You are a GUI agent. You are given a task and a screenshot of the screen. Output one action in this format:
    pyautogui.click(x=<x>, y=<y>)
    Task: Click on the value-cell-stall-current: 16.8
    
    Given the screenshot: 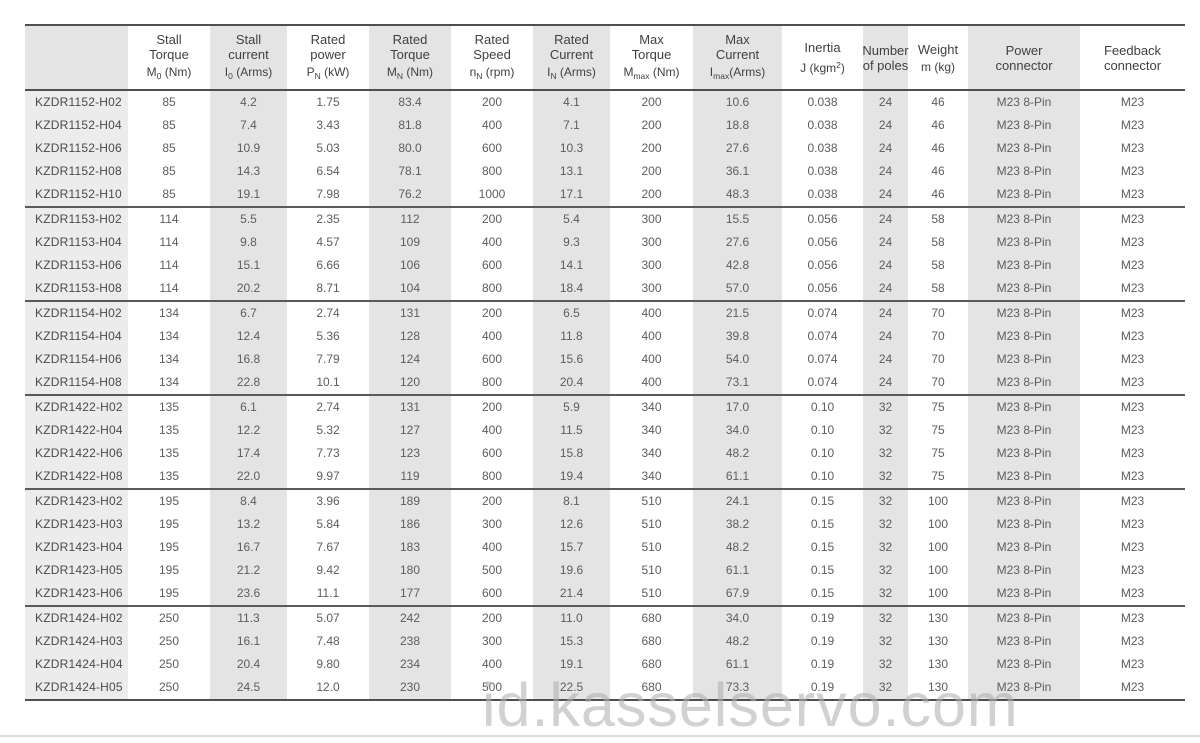 What is the action you would take?
    pyautogui.click(x=248, y=359)
    